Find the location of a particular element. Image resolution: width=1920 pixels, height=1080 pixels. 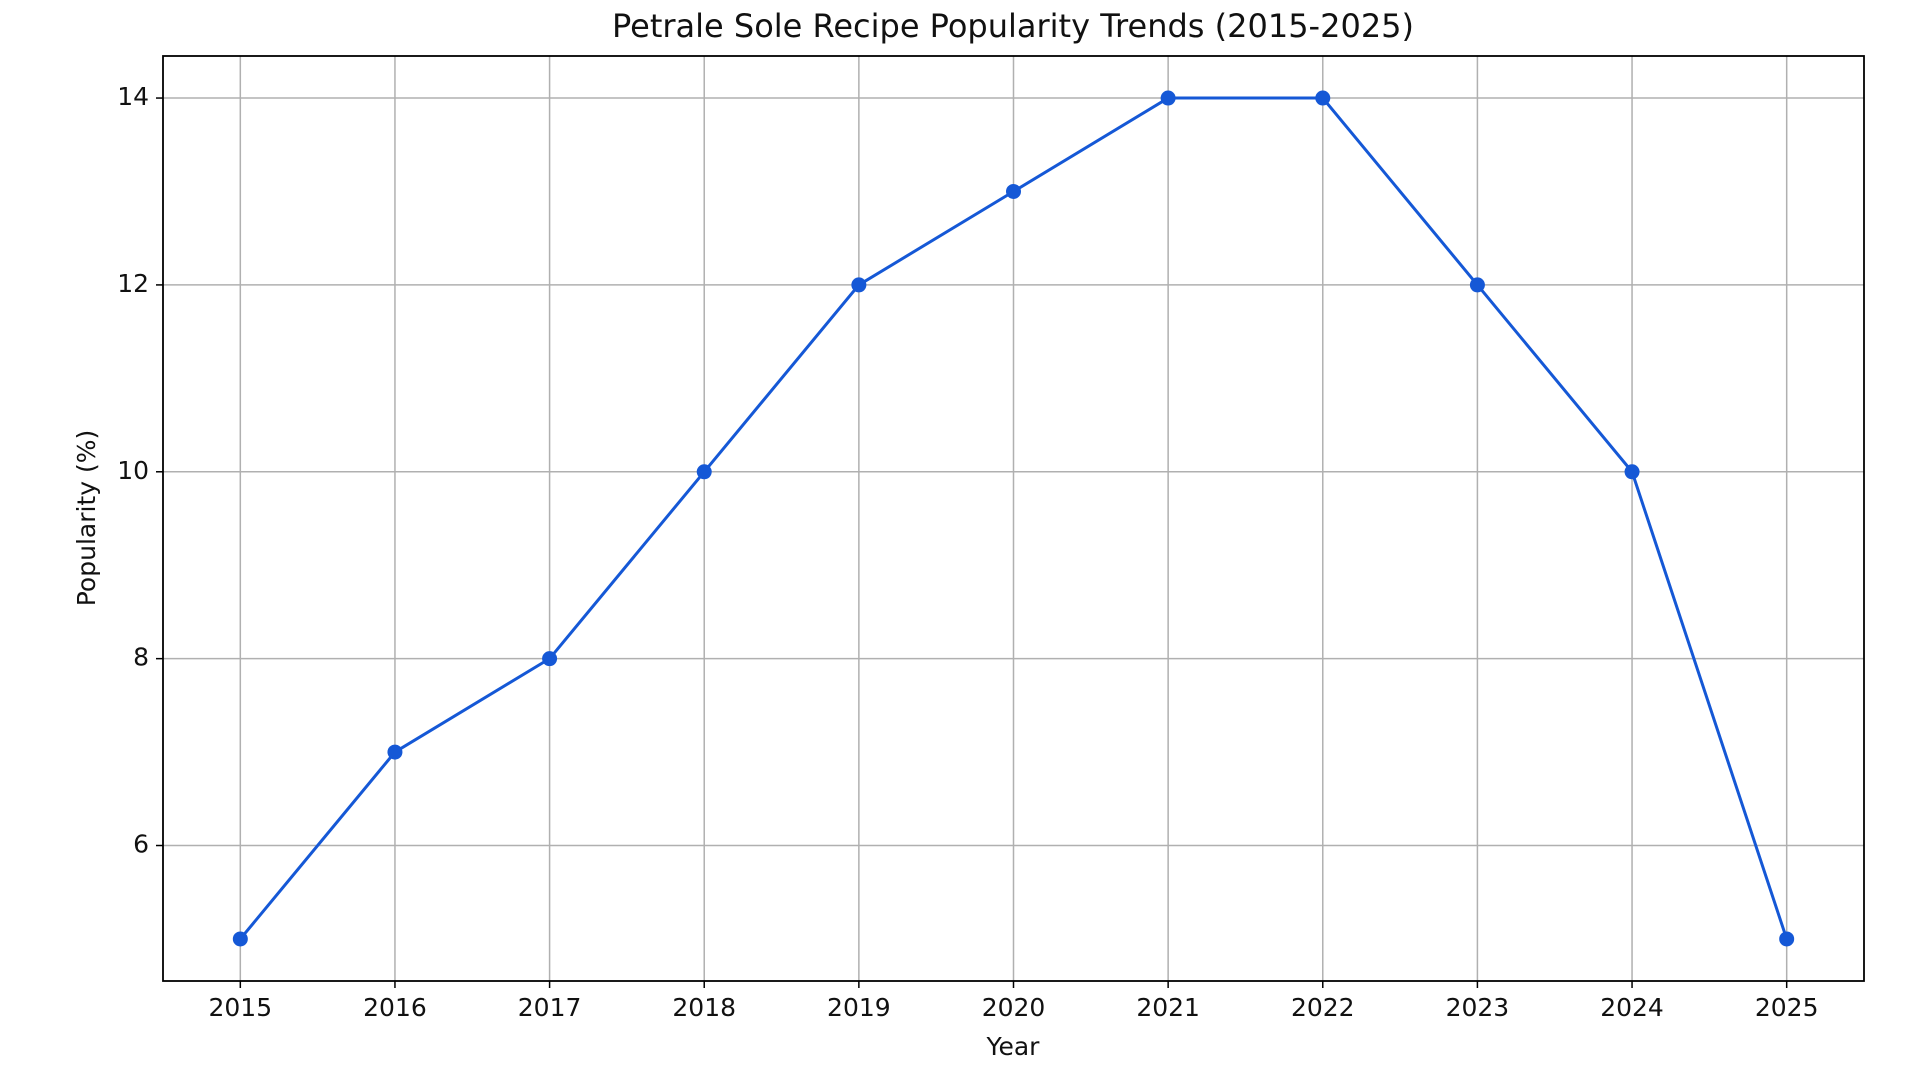

x-tick-label: 2016 is located at coordinates (395, 1007).